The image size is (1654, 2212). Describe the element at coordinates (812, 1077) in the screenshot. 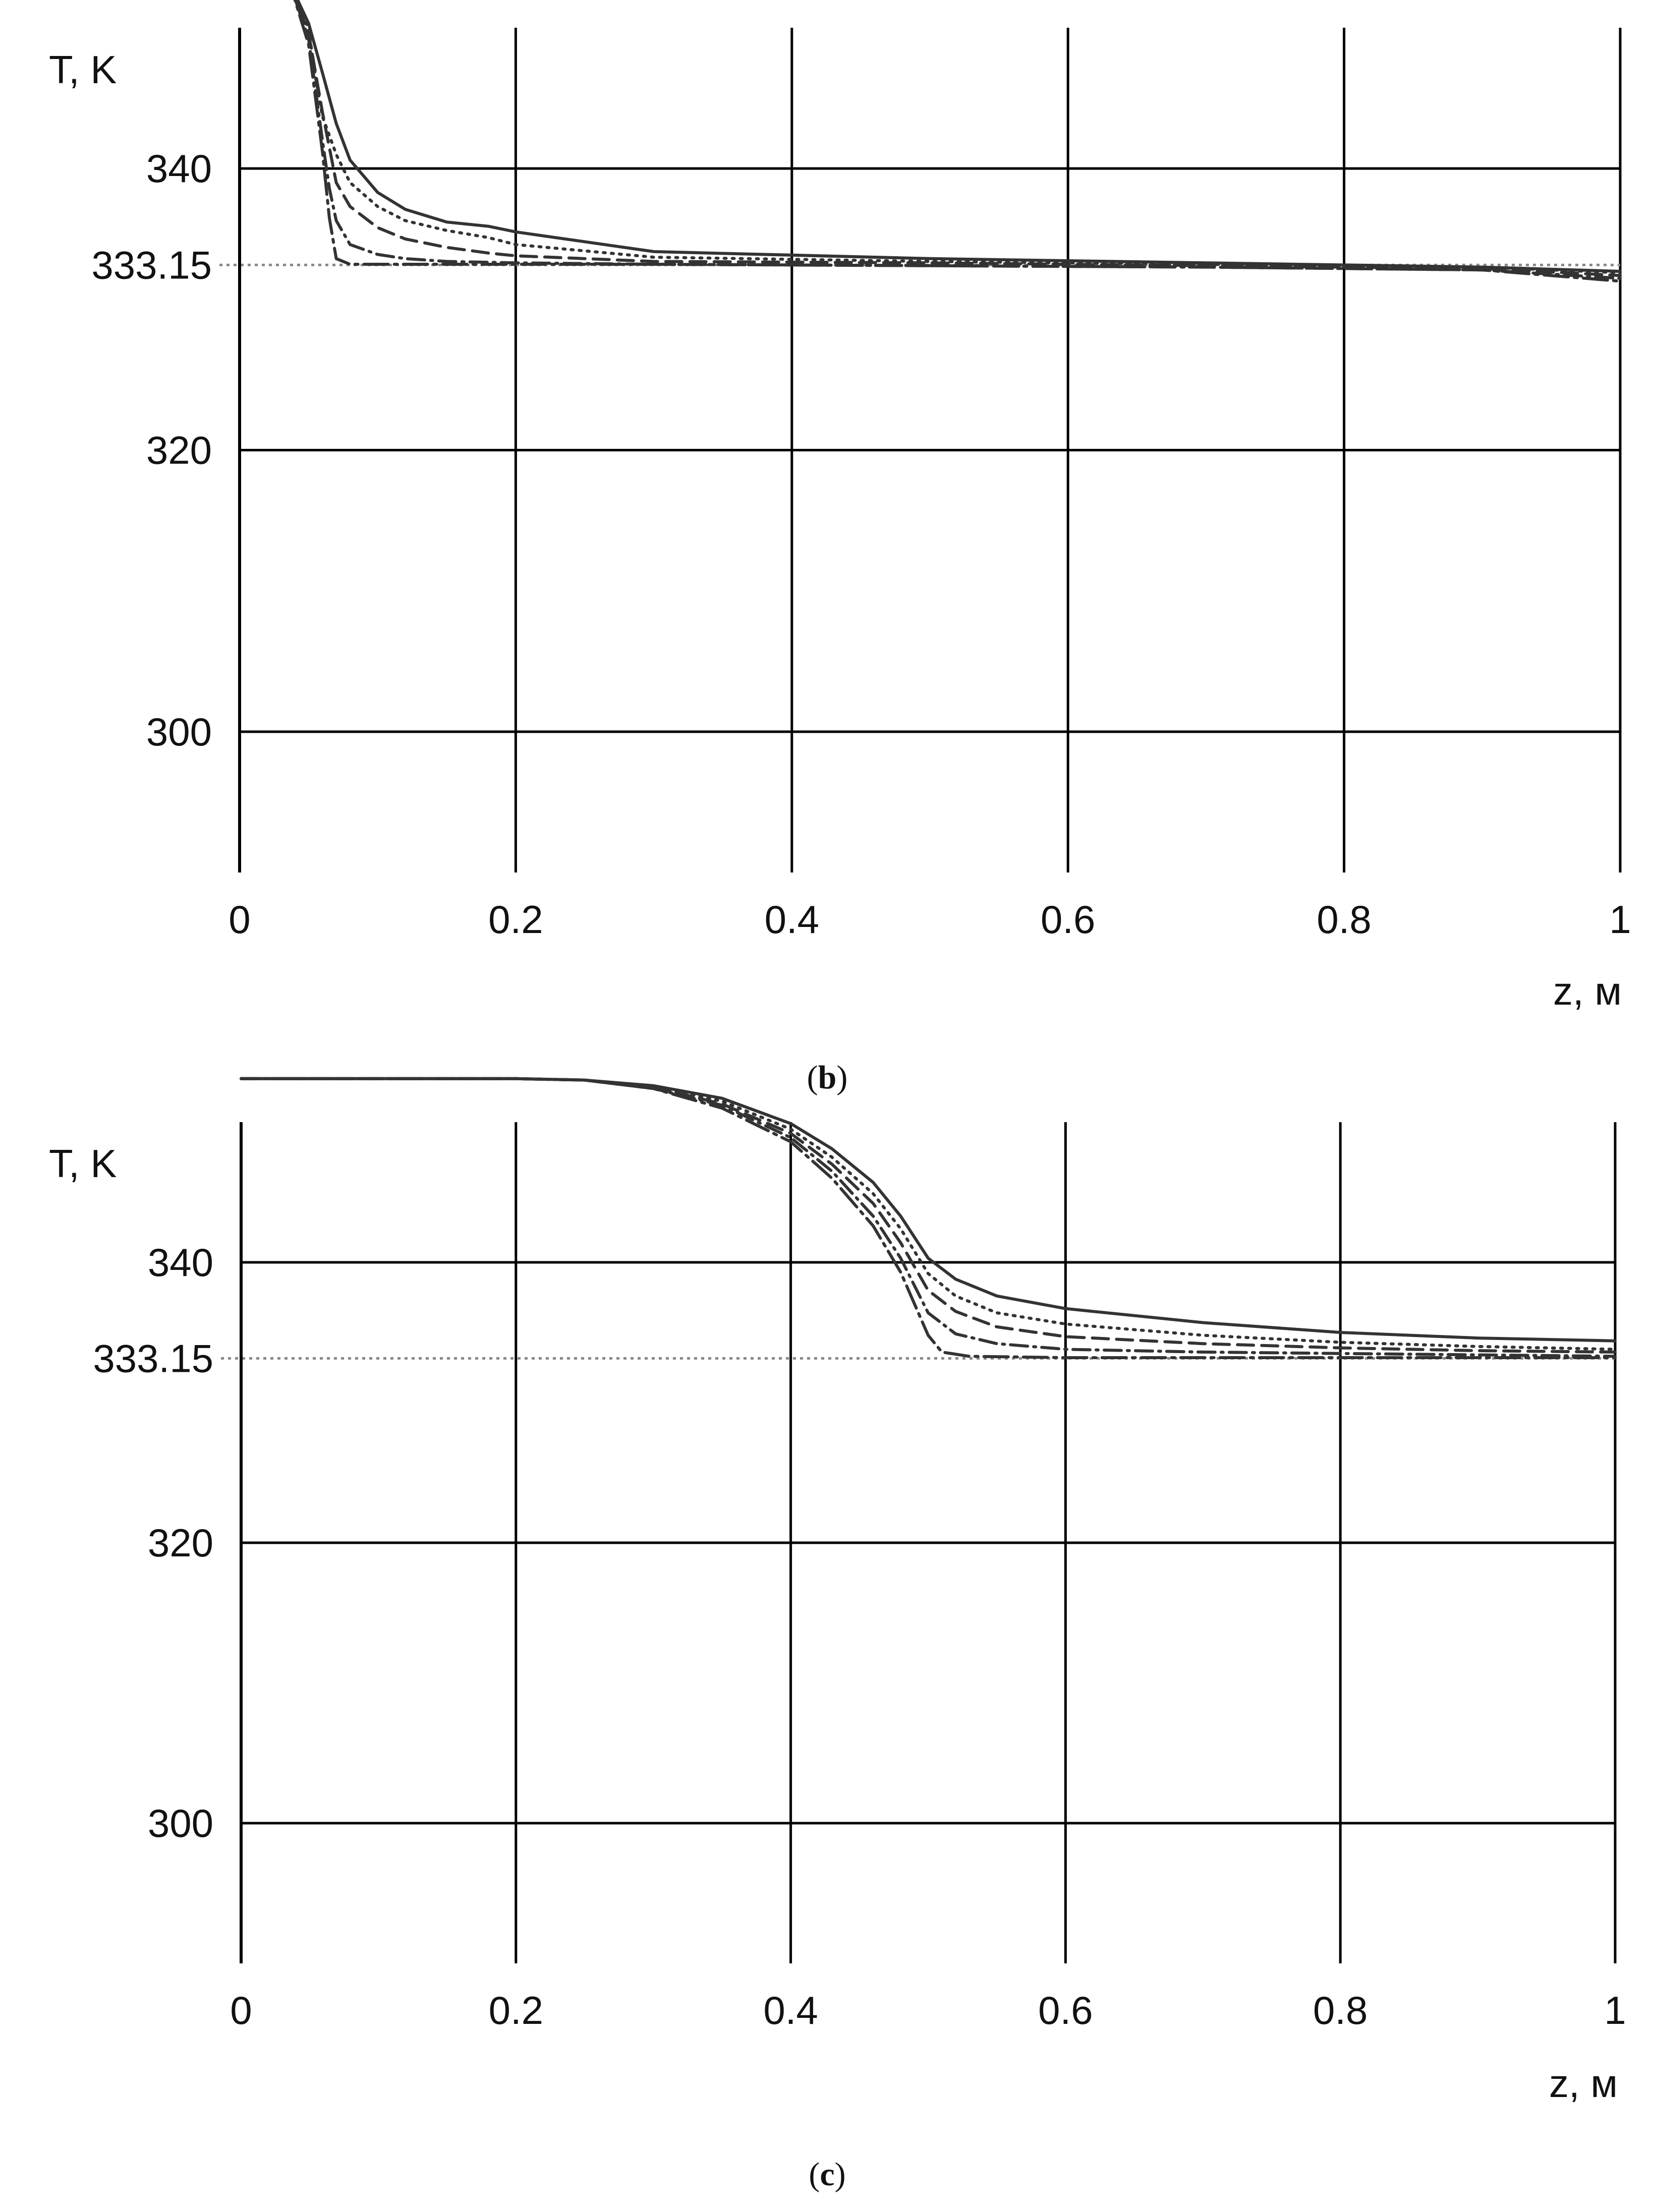

I see `caption-b-open: (` at that location.